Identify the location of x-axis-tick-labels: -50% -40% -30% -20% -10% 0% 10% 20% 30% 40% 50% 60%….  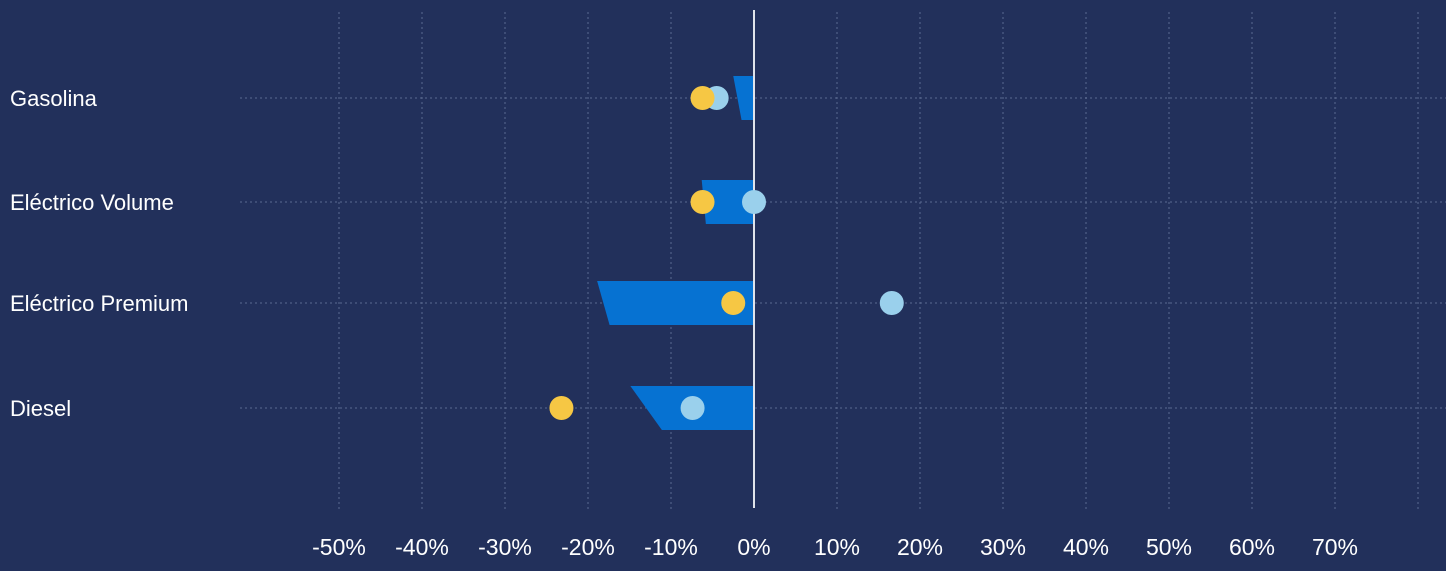
(835, 547).